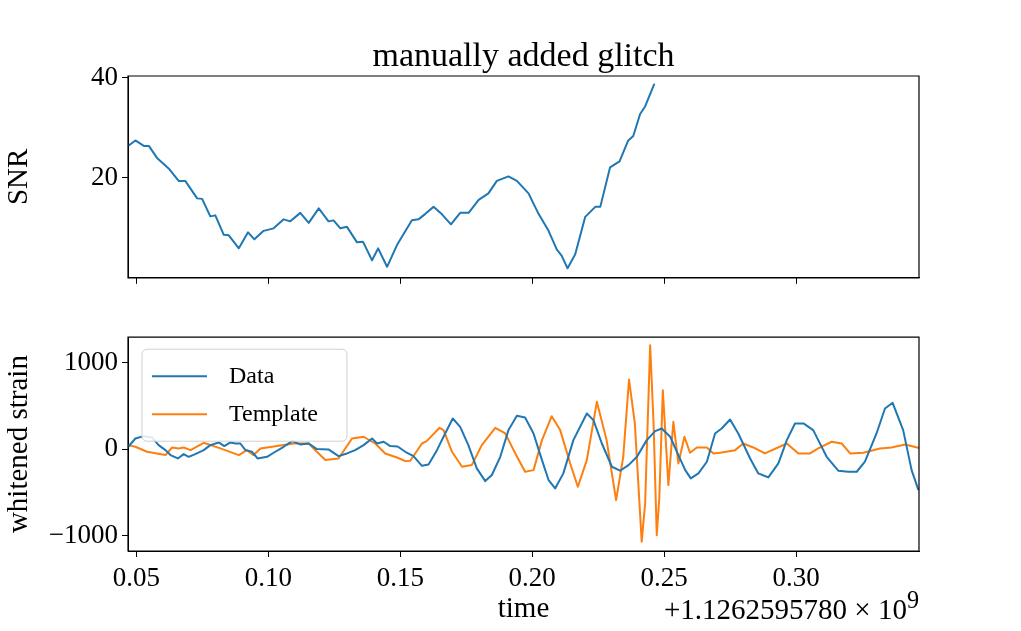 Image resolution: width=1021 pixels, height=631 pixels. Describe the element at coordinates (252, 375) in the screenshot. I see `legend-label: Data` at that location.